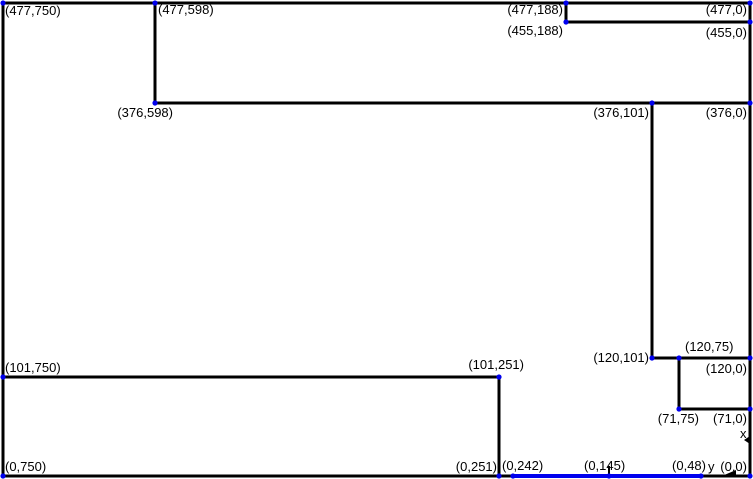 This screenshot has width=753, height=479. Describe the element at coordinates (678, 418) in the screenshot. I see `vertex-label: (71,75)` at that location.